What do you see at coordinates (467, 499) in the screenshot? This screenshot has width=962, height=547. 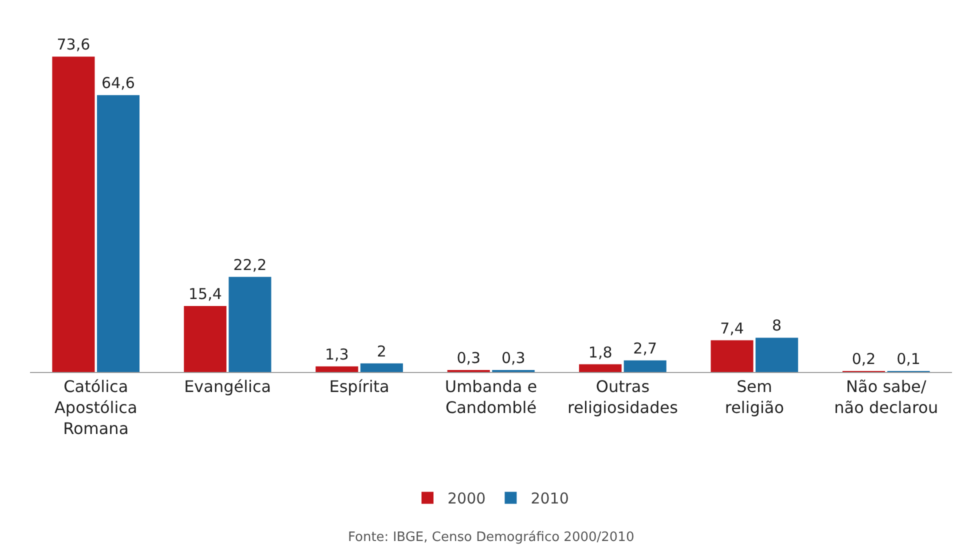 I see `legend-label: 2000` at bounding box center [467, 499].